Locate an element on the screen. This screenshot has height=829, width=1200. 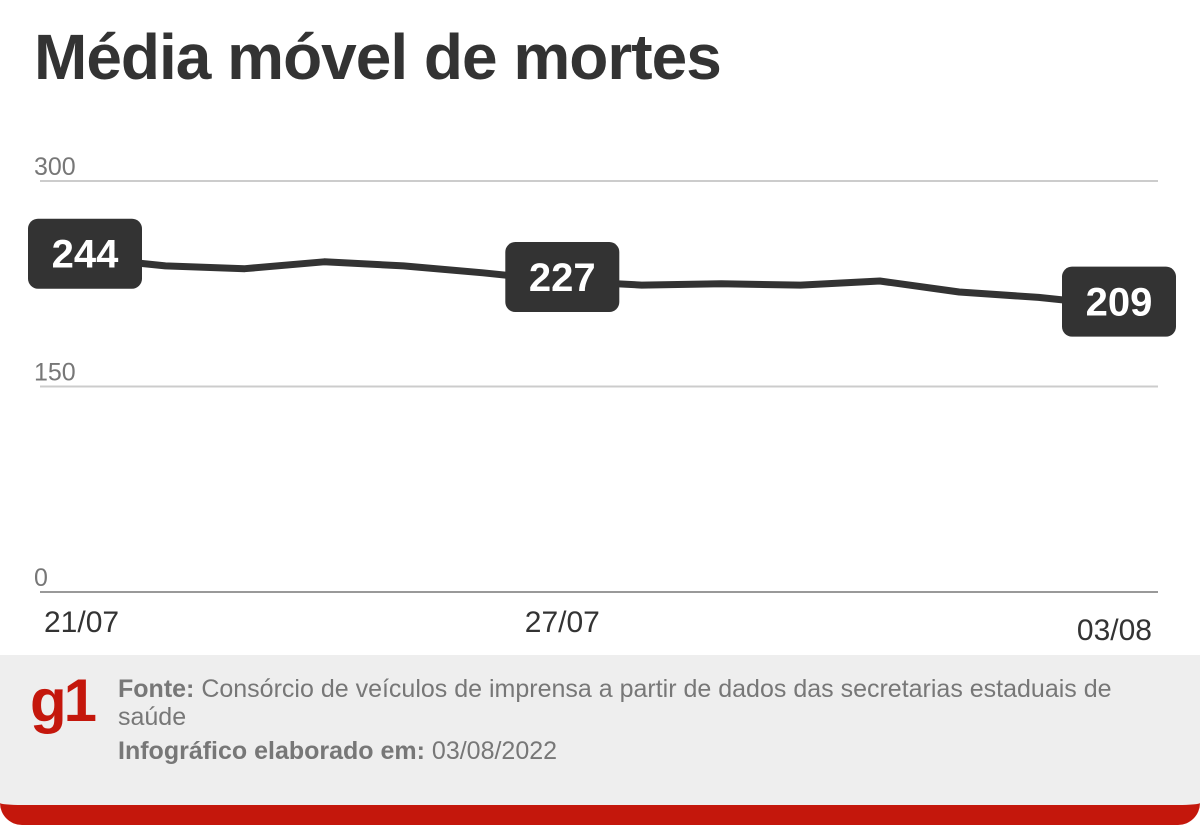
x-tick-label: 21/07 is located at coordinates (81, 622).